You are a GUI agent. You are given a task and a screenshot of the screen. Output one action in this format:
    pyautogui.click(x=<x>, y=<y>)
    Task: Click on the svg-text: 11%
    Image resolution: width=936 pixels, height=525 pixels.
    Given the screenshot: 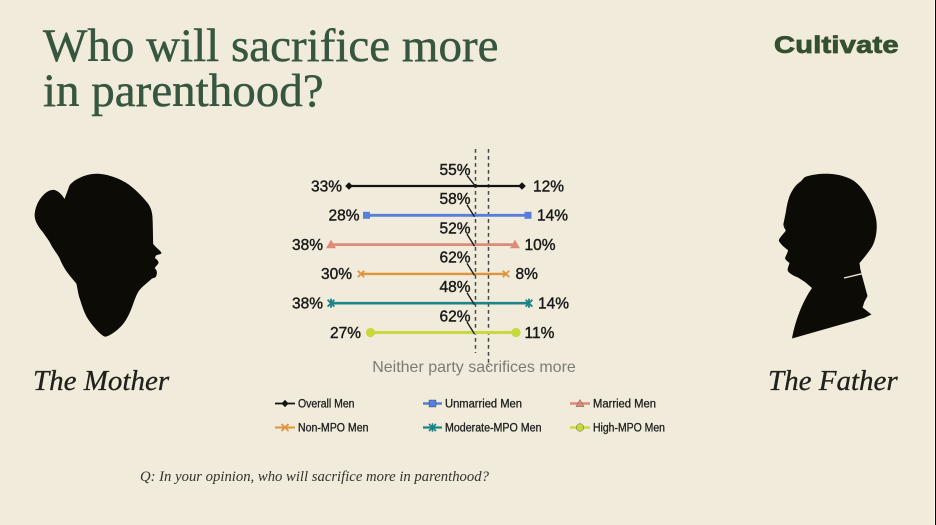 What is the action you would take?
    pyautogui.click(x=540, y=333)
    